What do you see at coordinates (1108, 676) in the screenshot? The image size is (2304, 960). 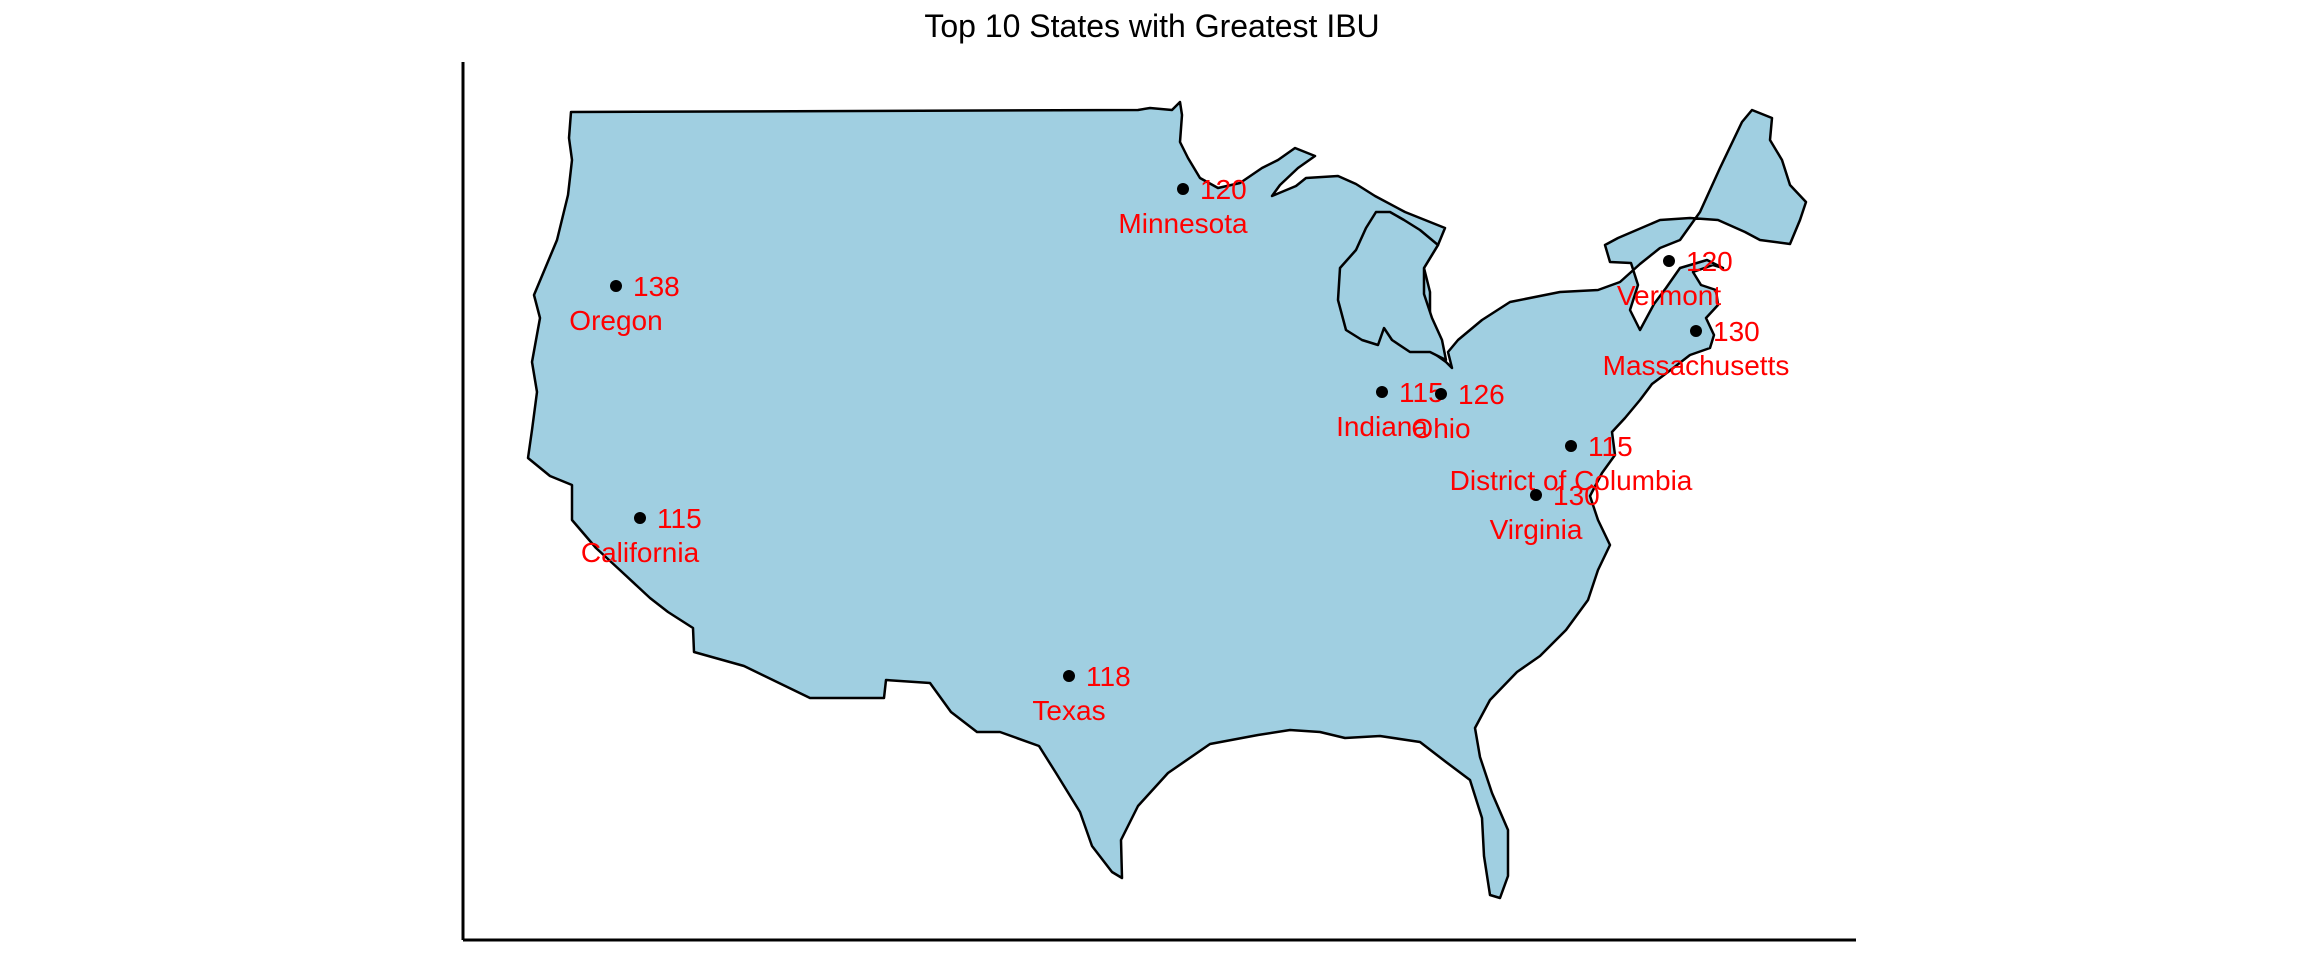 I see `value-label-texas: 118` at bounding box center [1108, 676].